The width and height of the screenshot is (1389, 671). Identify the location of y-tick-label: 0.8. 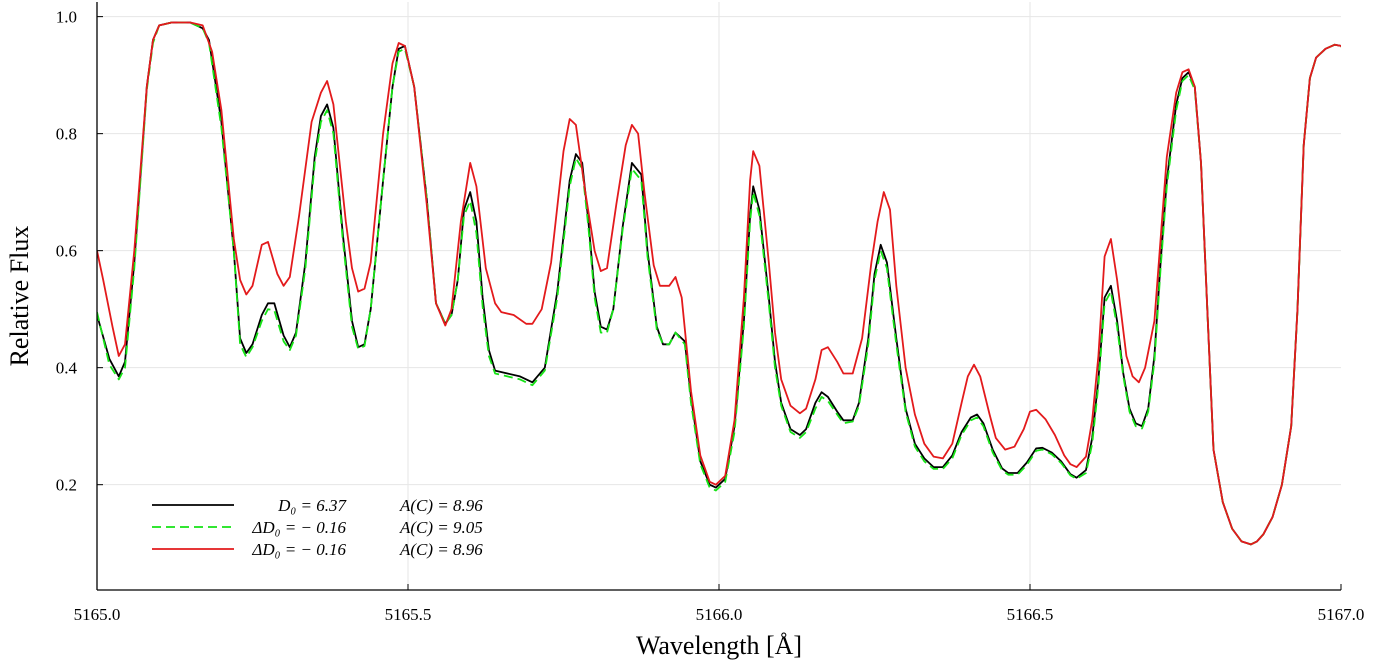
(66, 134).